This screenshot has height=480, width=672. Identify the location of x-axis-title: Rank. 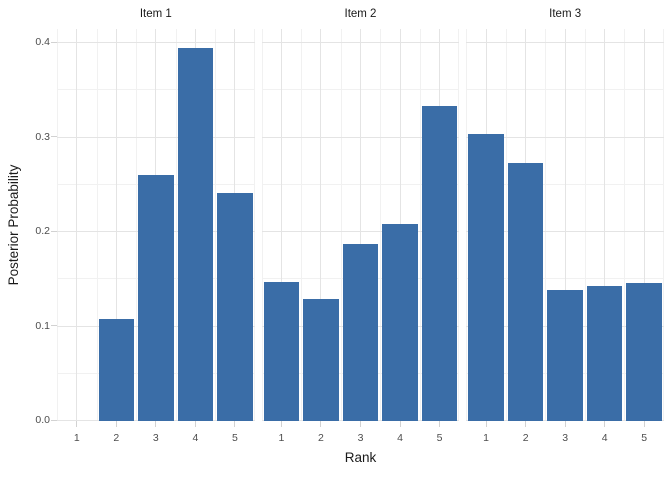
(360, 457).